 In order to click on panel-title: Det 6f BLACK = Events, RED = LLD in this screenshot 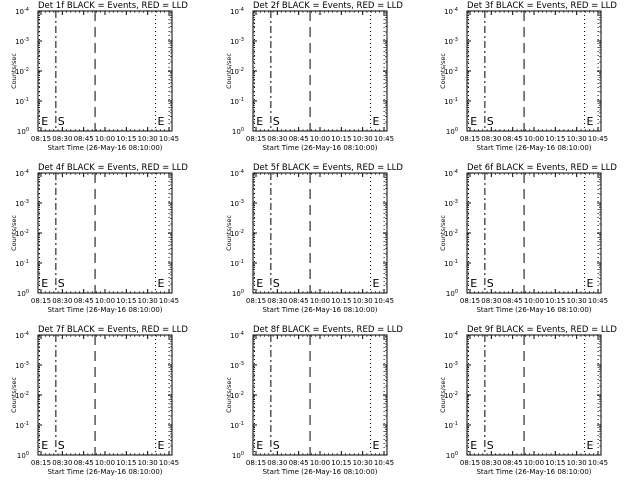, I will do `click(542, 168)`.